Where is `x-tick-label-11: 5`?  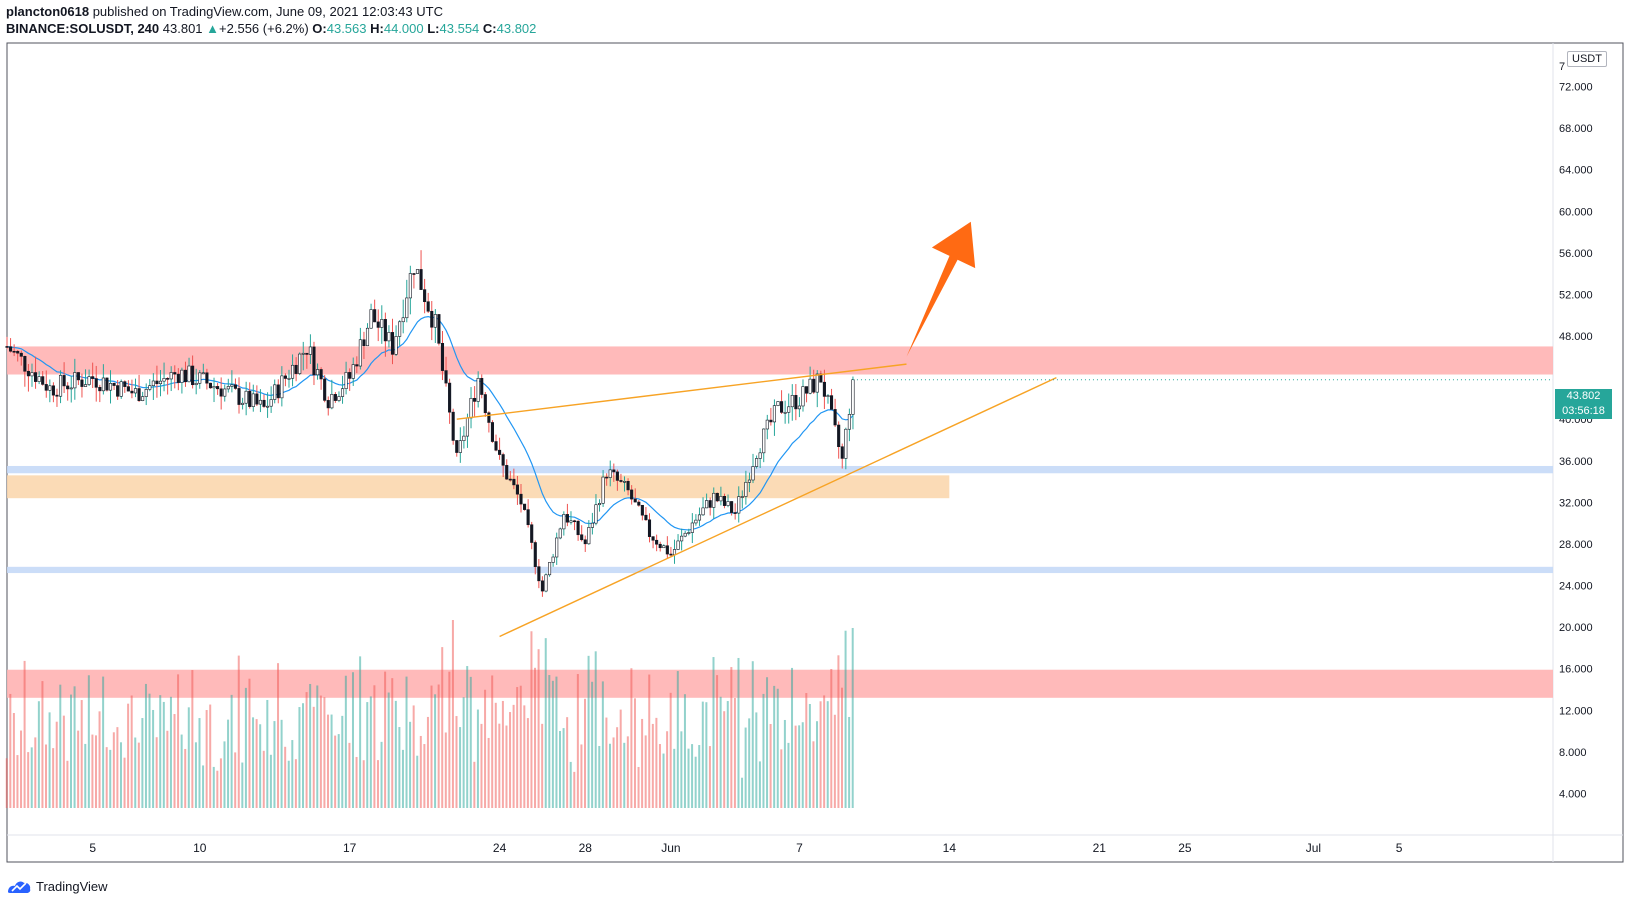
x-tick-label-11: 5 is located at coordinates (1399, 848).